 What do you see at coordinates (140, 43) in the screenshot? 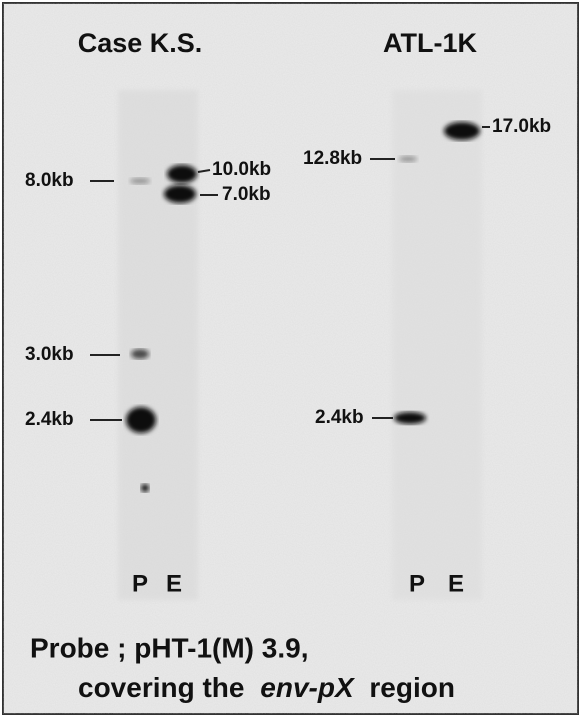
I see `panel-title: Case K.S.` at bounding box center [140, 43].